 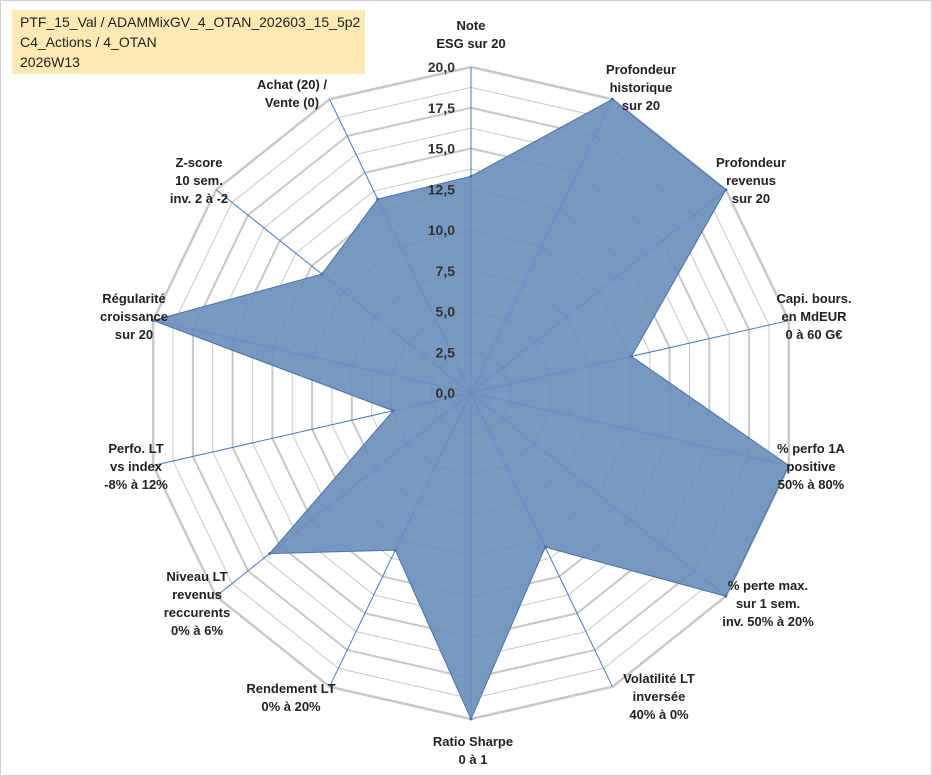 I want to click on axis-label: inversée, so click(x=659, y=696).